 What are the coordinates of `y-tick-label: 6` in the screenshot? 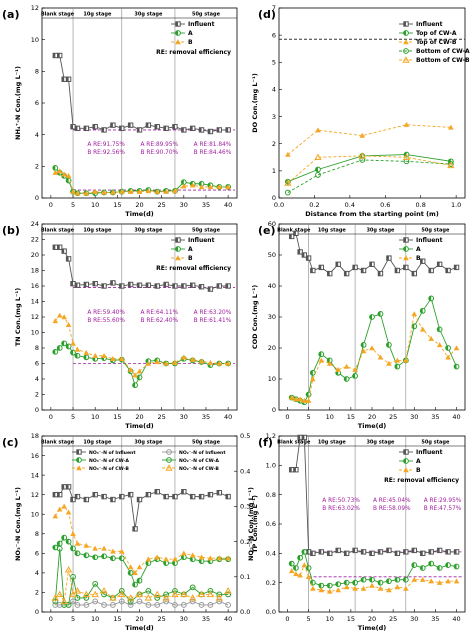 It's located at (37, 364).